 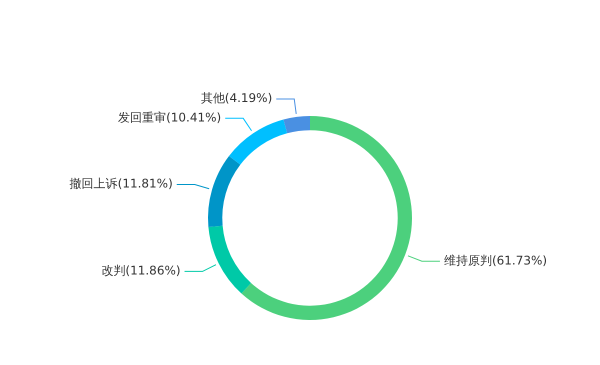 What do you see at coordinates (248, 98) in the screenshot?
I see `data-label: (4.19%)` at bounding box center [248, 98].